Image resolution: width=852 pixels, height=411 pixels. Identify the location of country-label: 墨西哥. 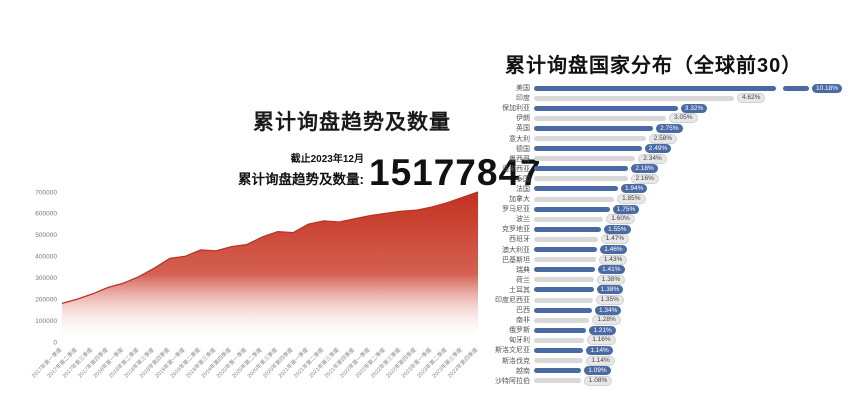
(519, 159).